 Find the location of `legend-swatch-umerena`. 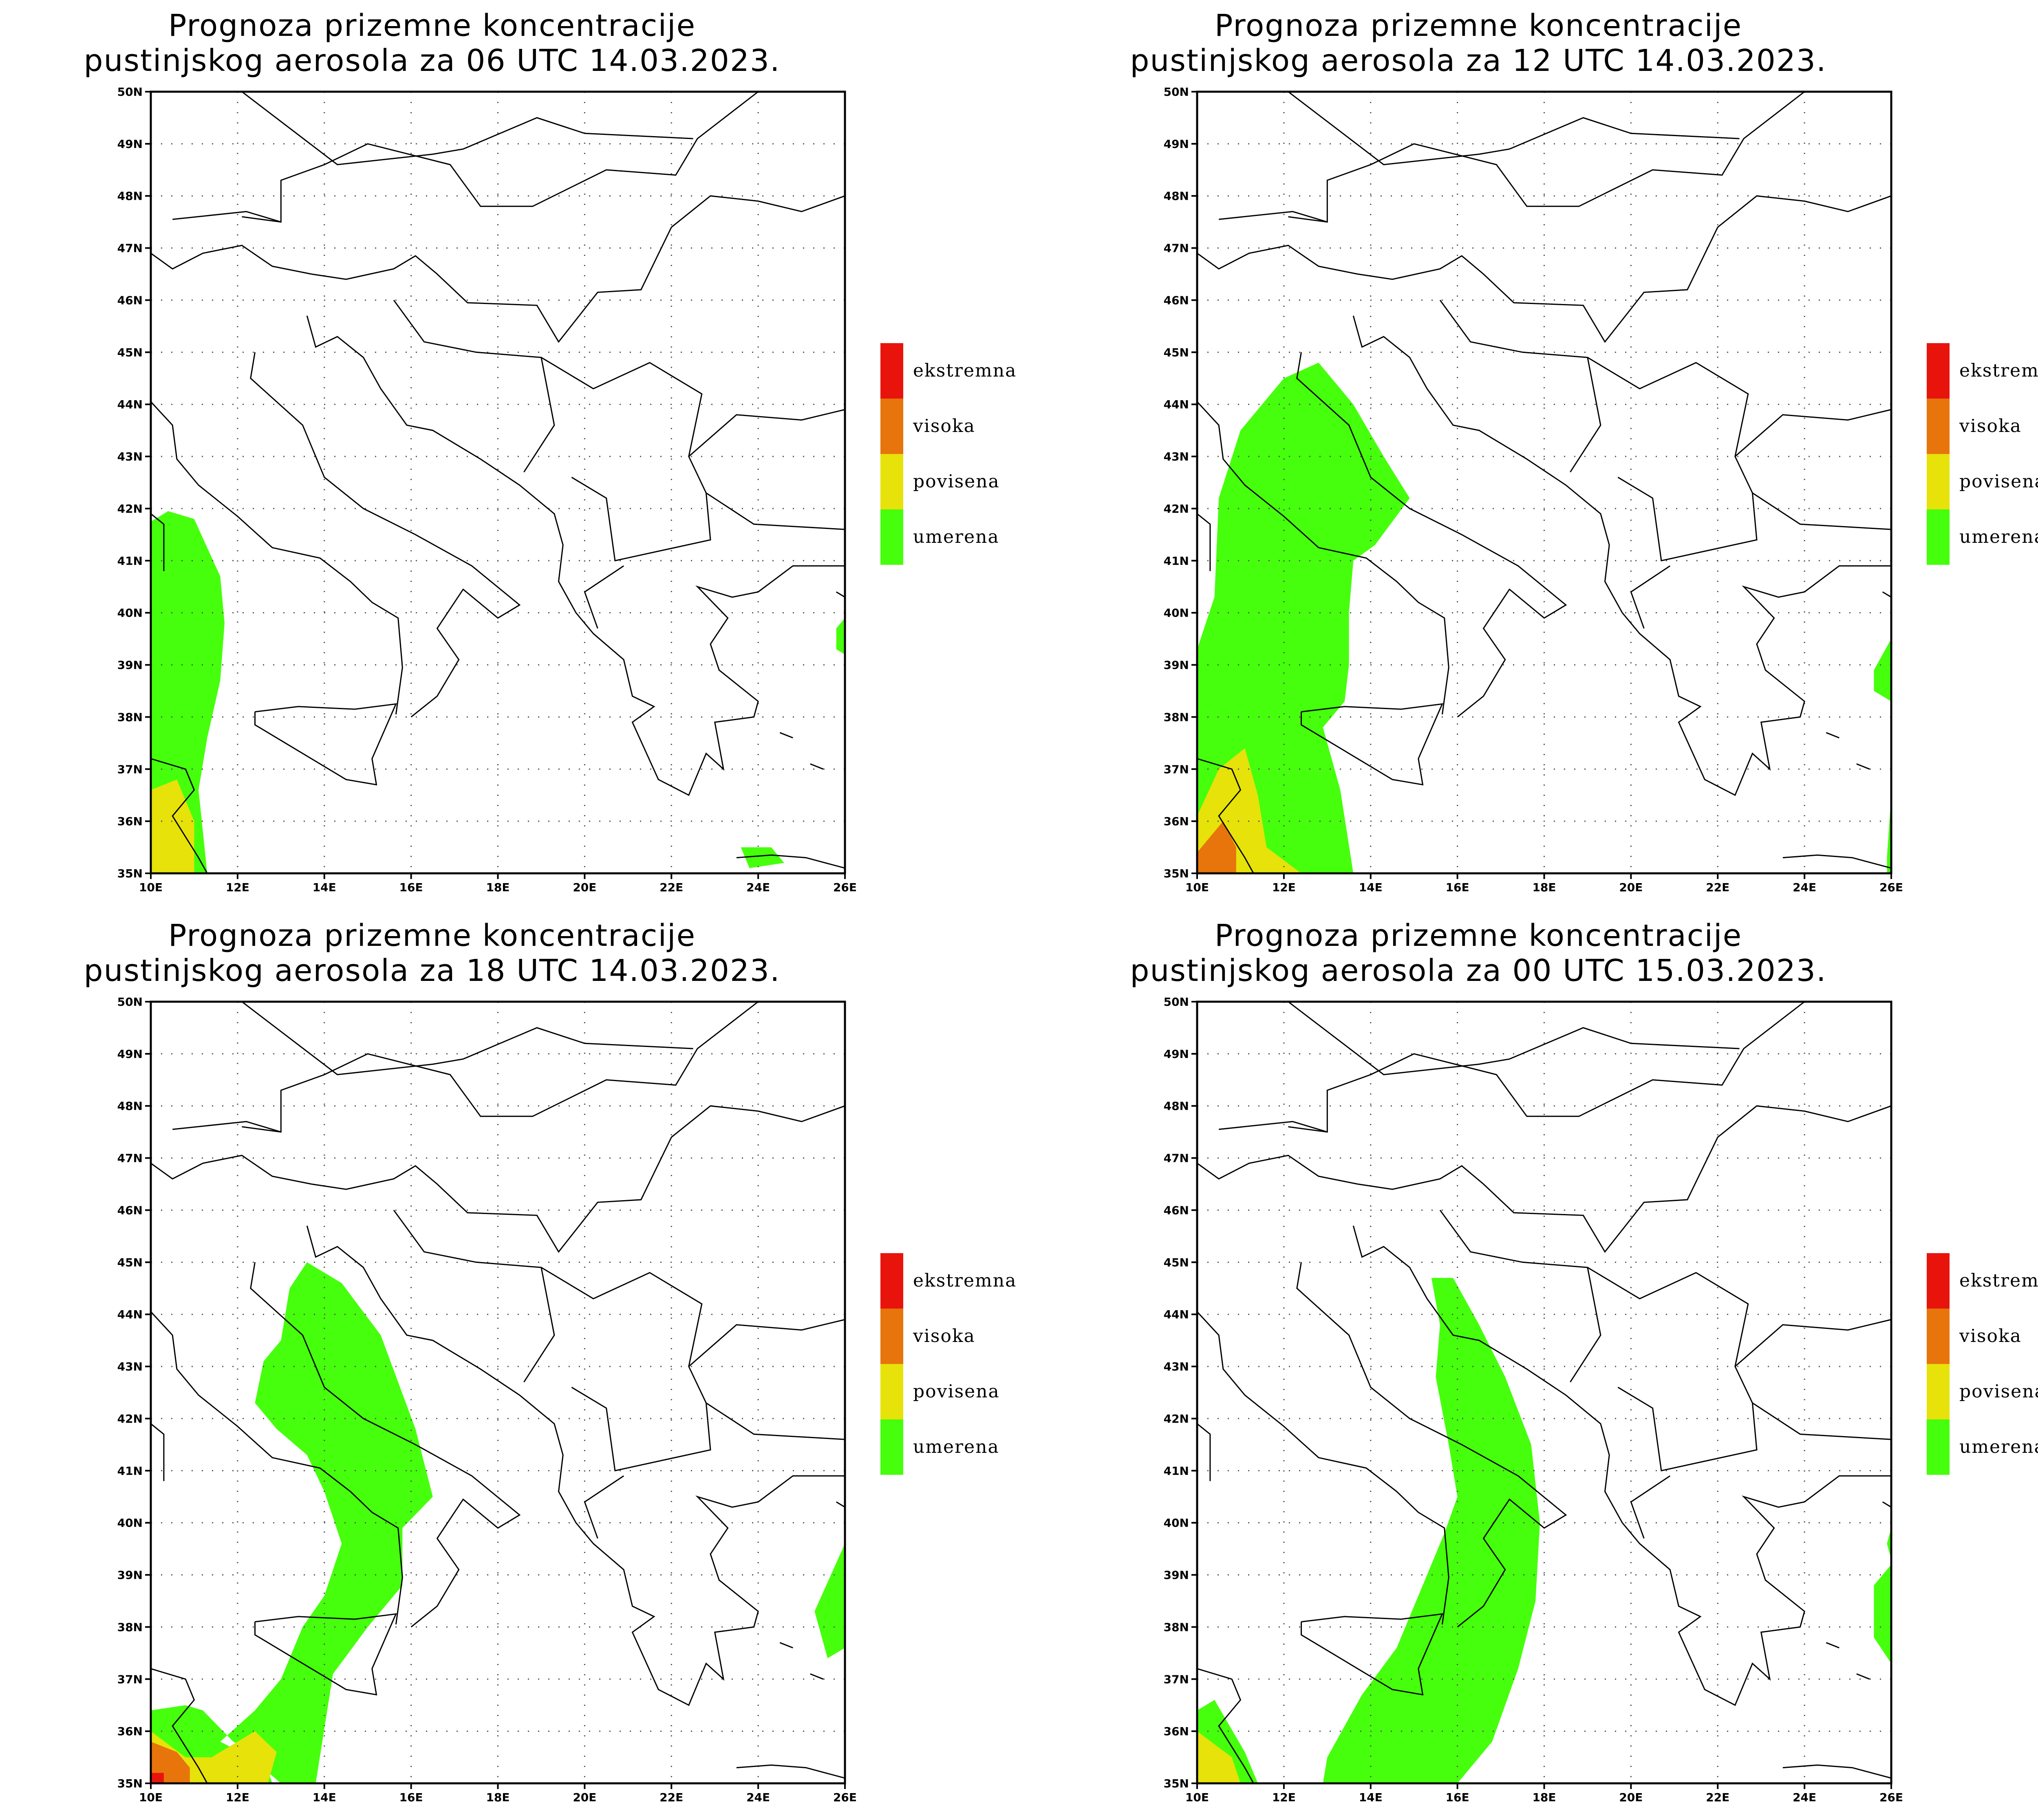

legend-swatch-umerena is located at coordinates (1938, 537).